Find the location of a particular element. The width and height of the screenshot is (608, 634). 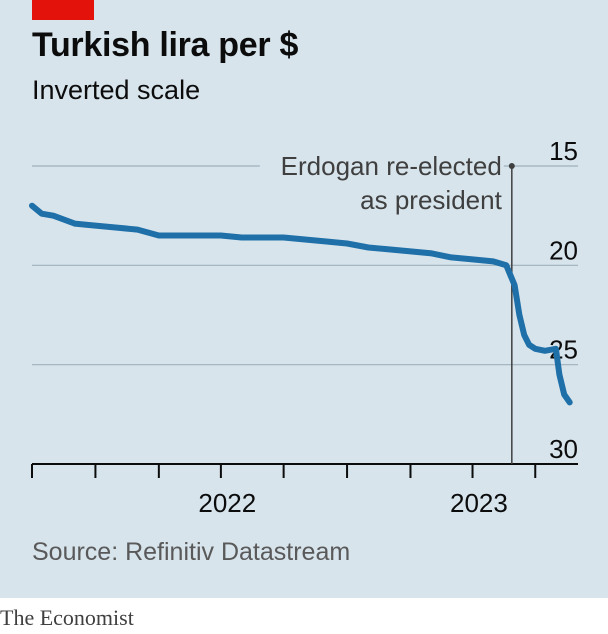

brand-red-bar is located at coordinates (63, 10).